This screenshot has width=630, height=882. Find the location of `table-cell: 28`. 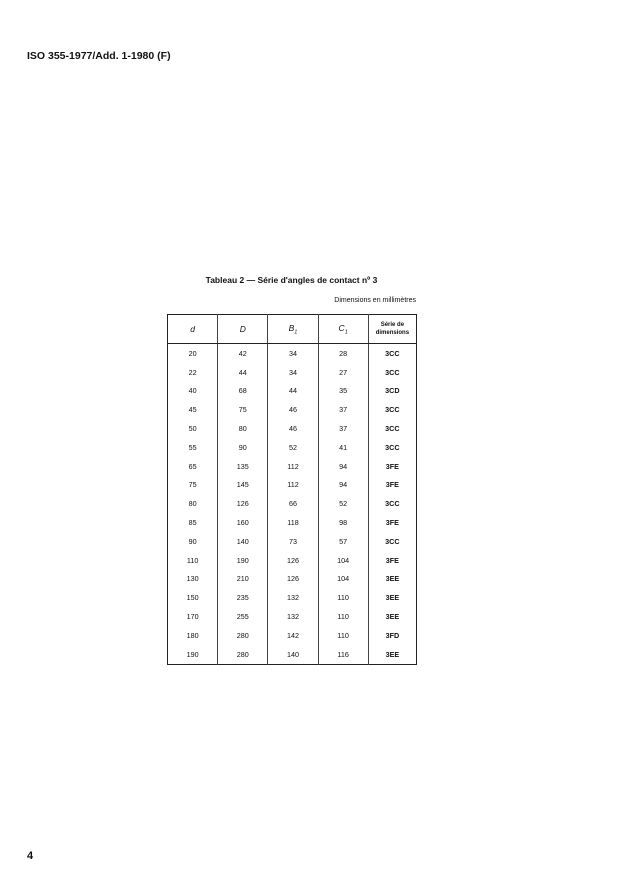

table-cell: 28 is located at coordinates (343, 353).